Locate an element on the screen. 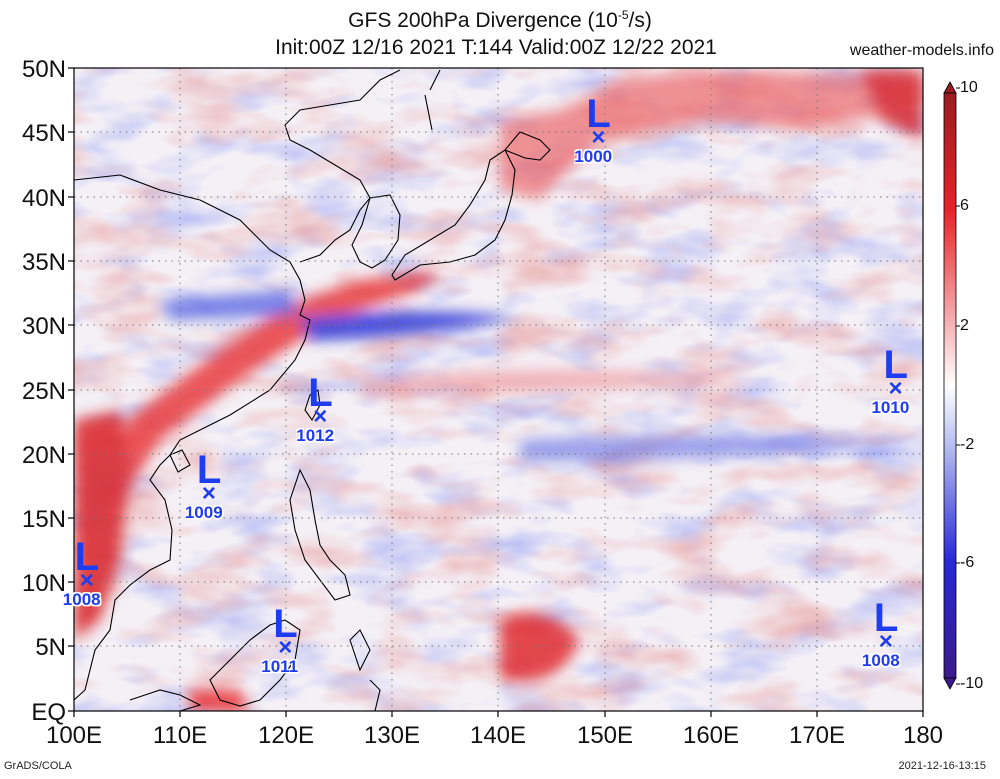 The width and height of the screenshot is (1000, 779). render-timestamp: 2021-12-16-13:15 is located at coordinates (942, 766).